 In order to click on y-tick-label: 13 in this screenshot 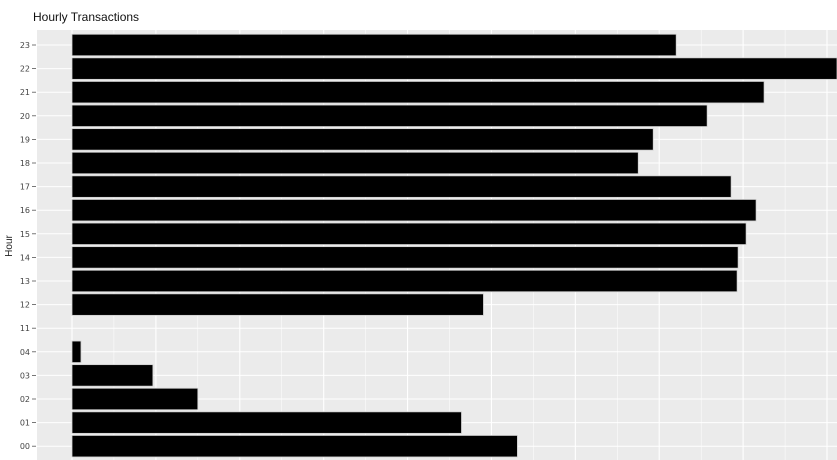, I will do `click(25, 281)`.